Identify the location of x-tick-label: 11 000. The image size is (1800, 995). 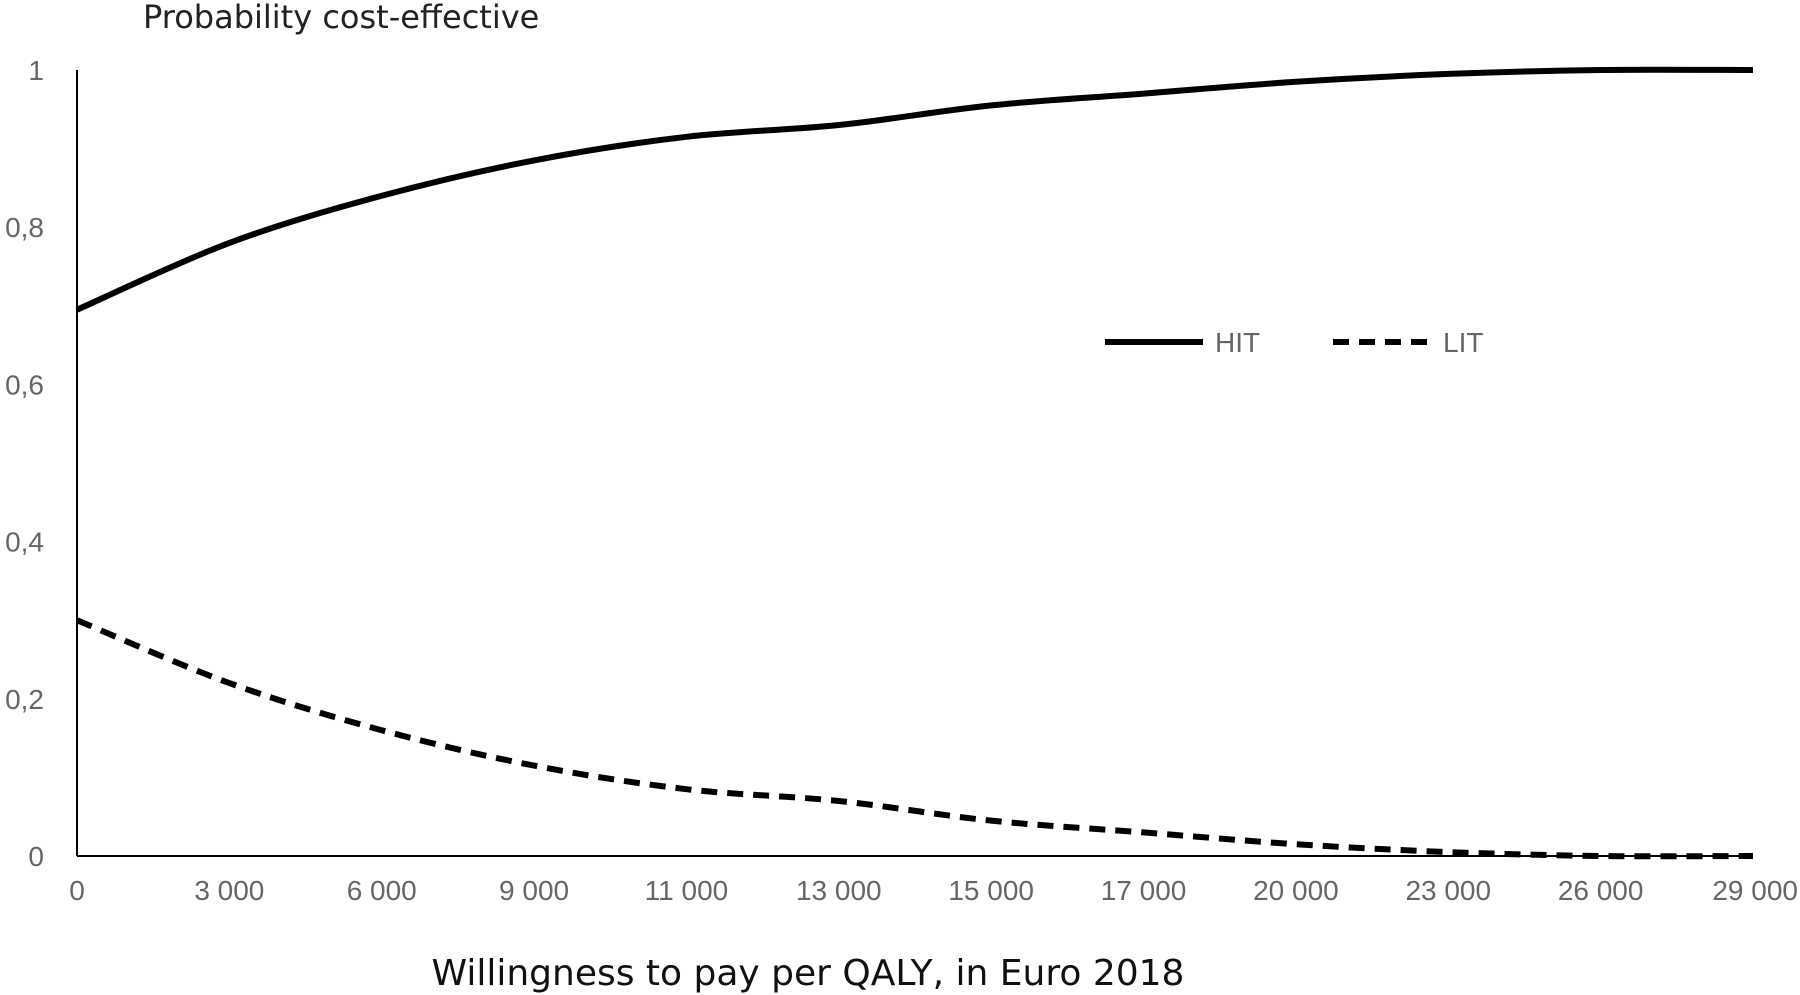
(687, 890).